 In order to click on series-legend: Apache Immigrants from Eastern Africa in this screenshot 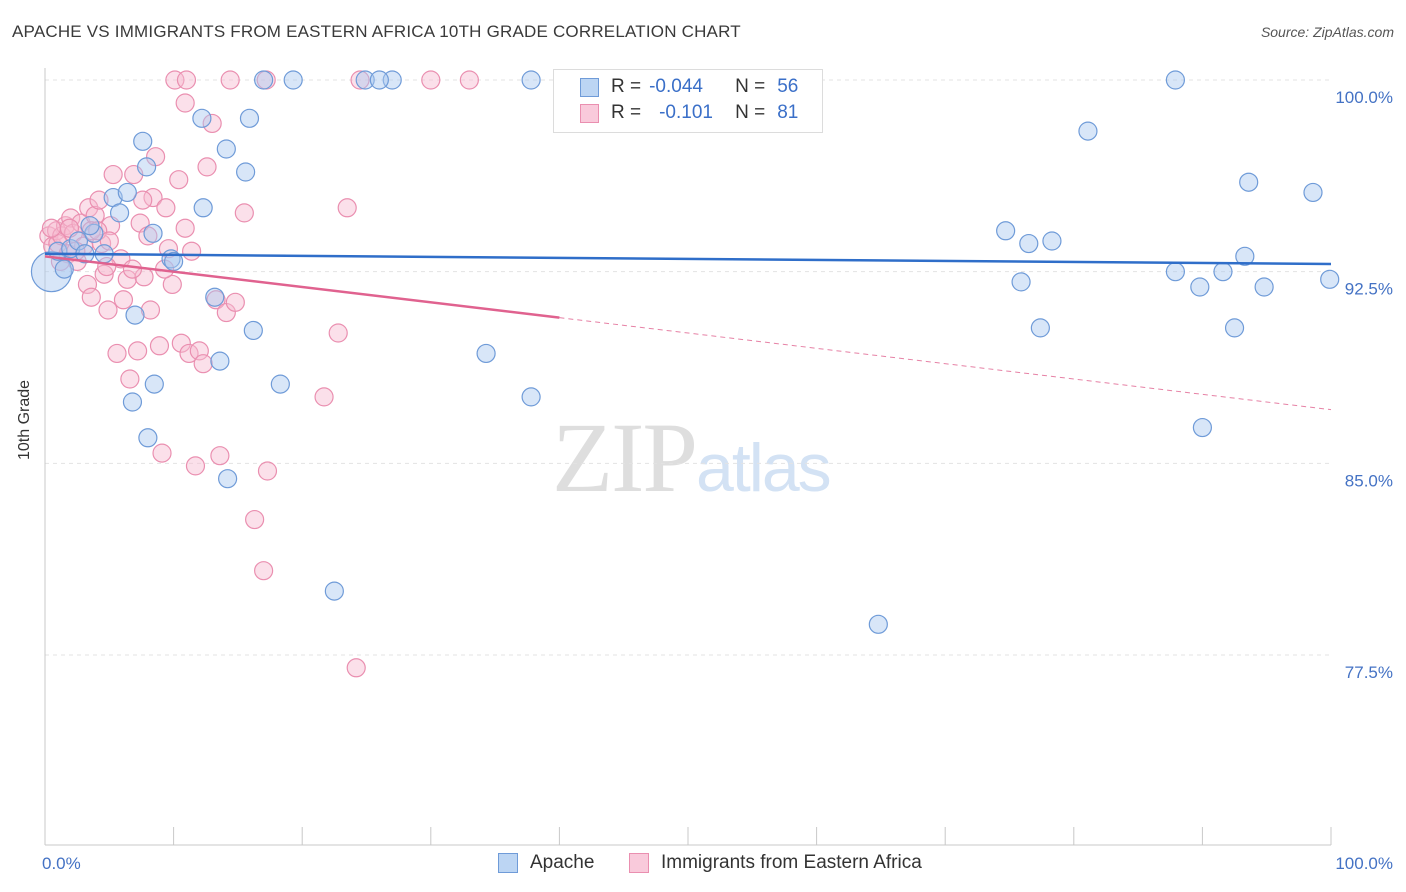, I will do `click(703, 865)`.